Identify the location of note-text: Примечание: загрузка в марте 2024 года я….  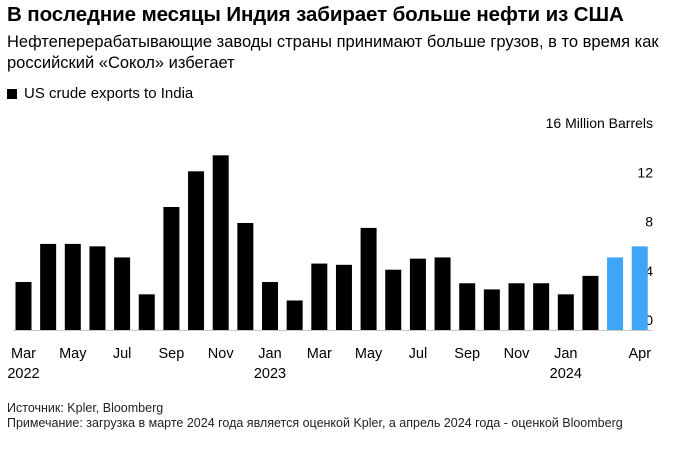
(315, 423).